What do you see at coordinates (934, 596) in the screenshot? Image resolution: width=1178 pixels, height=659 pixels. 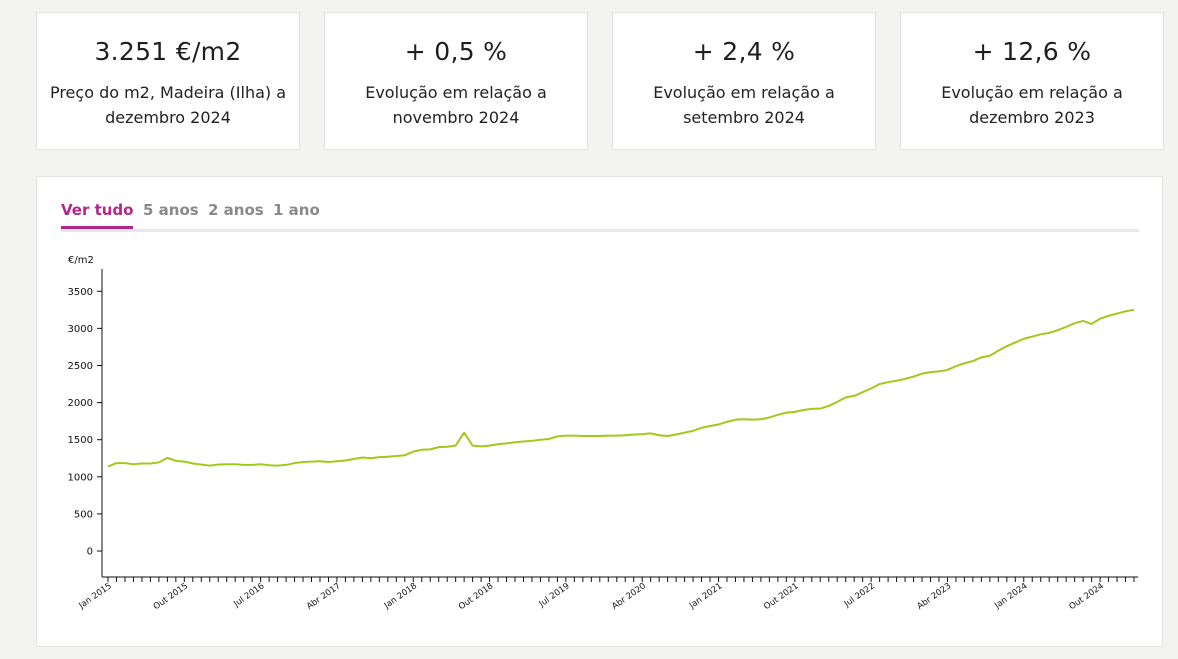 I see `x-tick-label: Abr 2023` at bounding box center [934, 596].